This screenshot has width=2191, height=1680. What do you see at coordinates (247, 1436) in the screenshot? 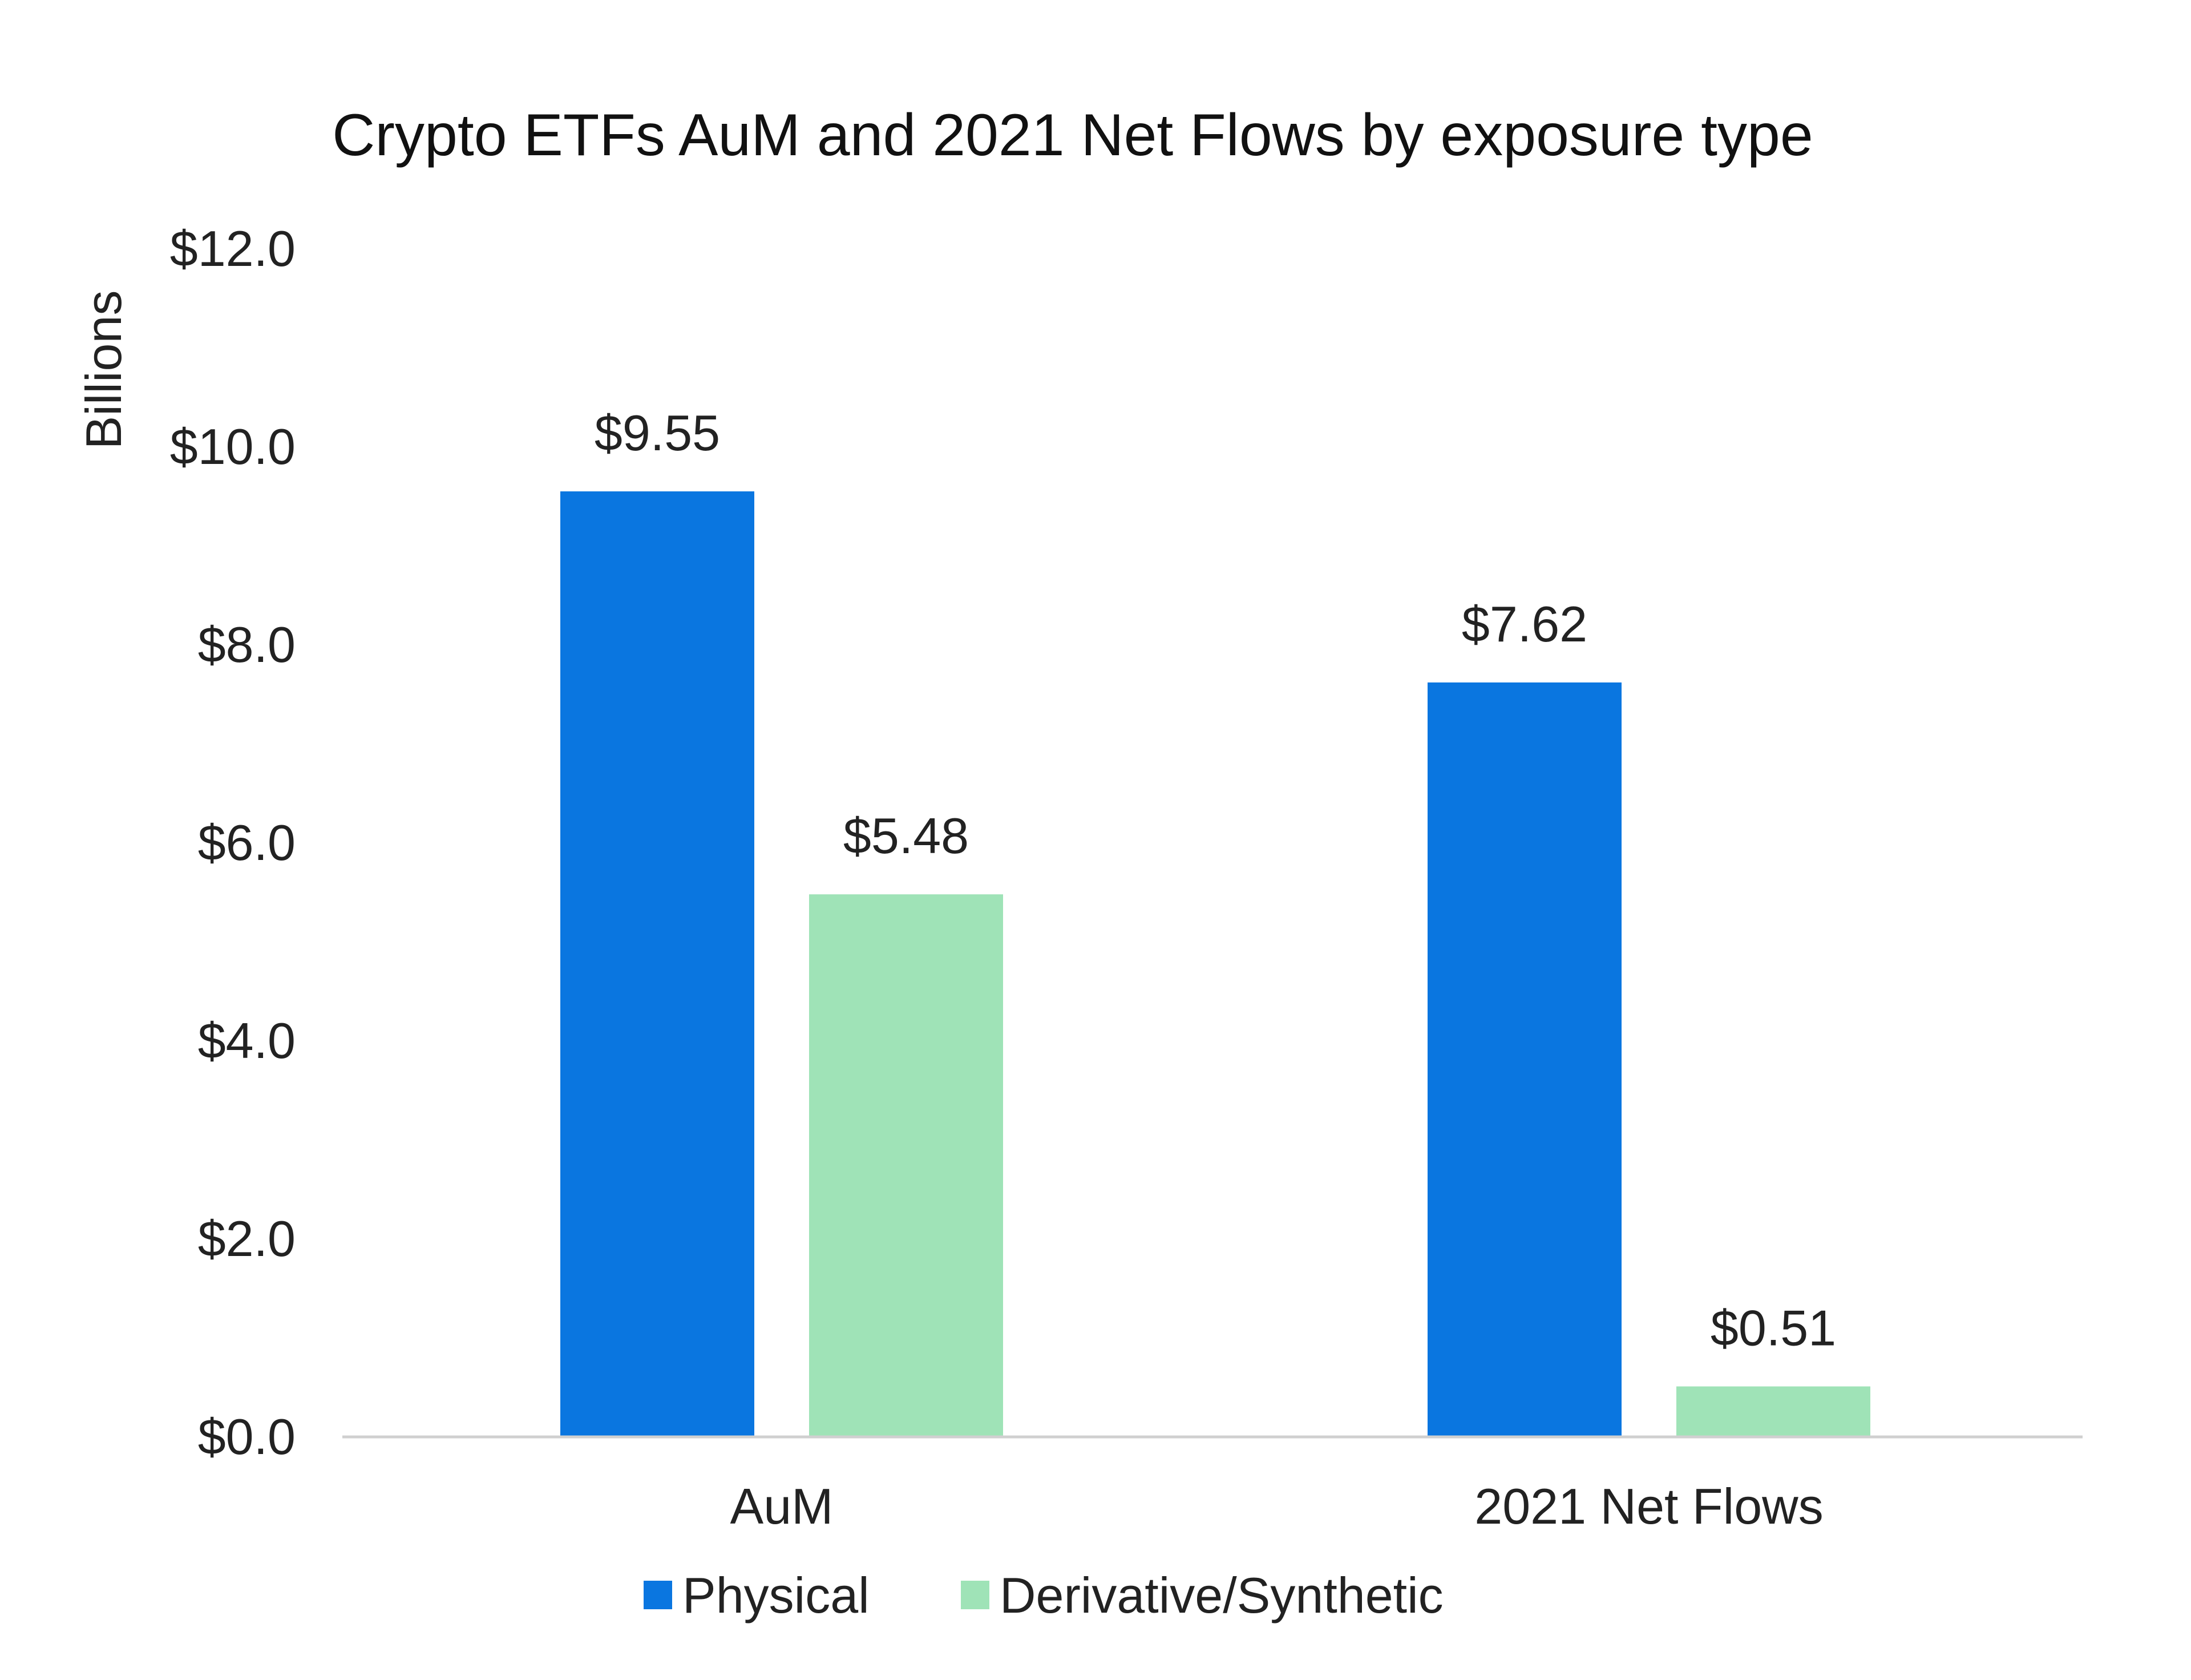
I see `y-tick-label: $0.0` at bounding box center [247, 1436].